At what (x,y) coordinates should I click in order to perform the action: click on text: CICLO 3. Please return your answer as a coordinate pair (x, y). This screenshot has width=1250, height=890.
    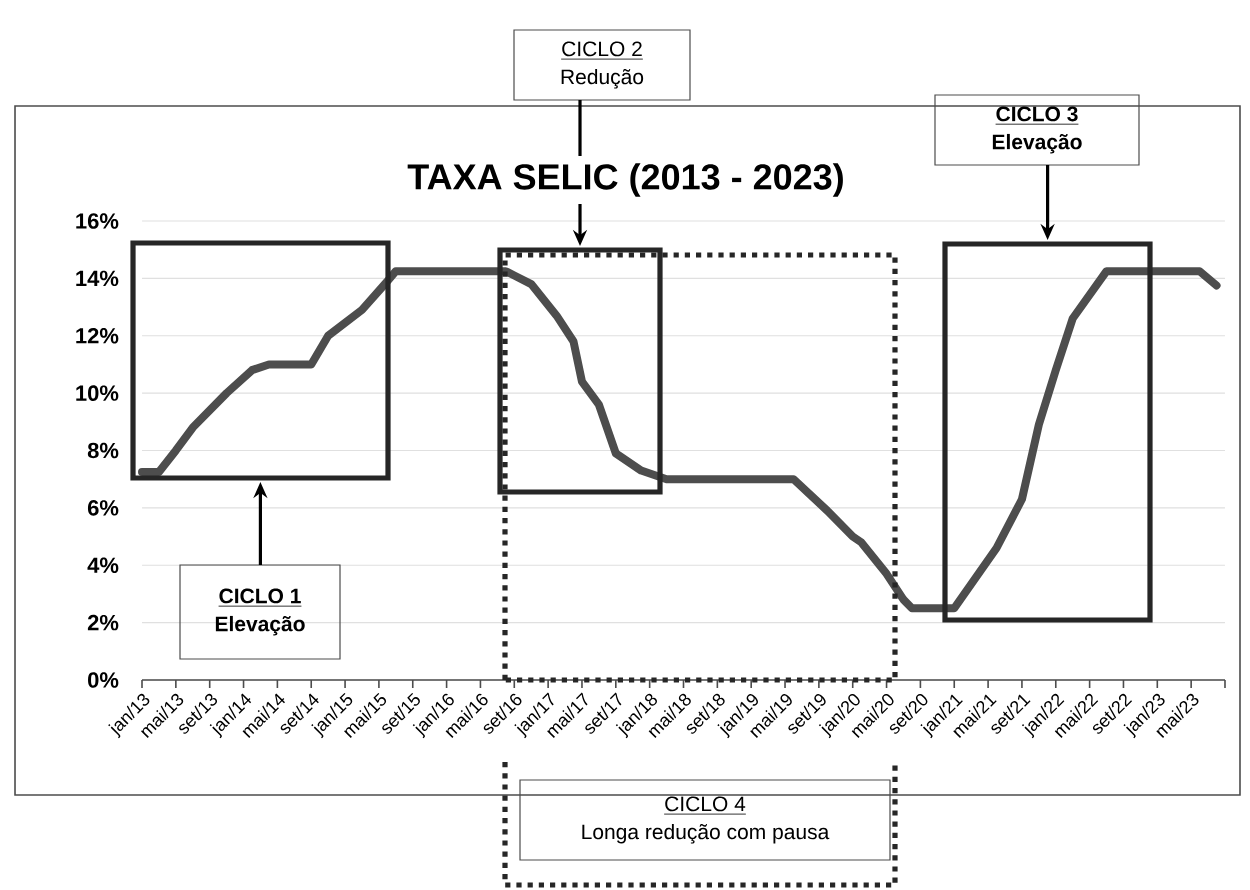
    Looking at the image, I should click on (1037, 114).